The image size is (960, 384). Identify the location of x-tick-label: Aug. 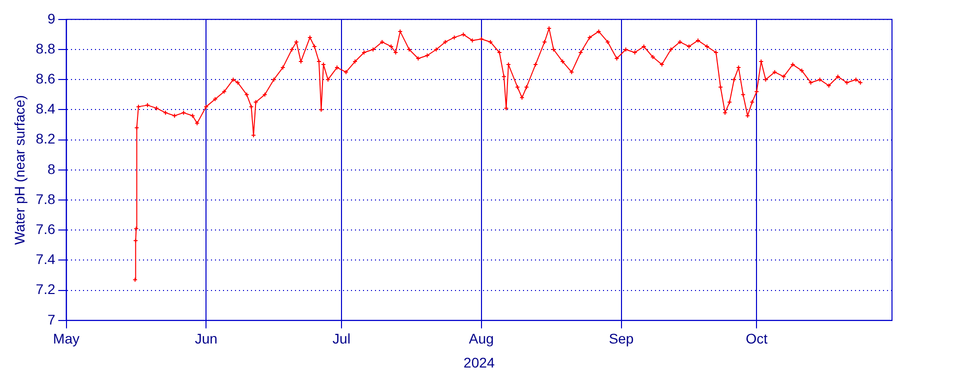
(481, 338).